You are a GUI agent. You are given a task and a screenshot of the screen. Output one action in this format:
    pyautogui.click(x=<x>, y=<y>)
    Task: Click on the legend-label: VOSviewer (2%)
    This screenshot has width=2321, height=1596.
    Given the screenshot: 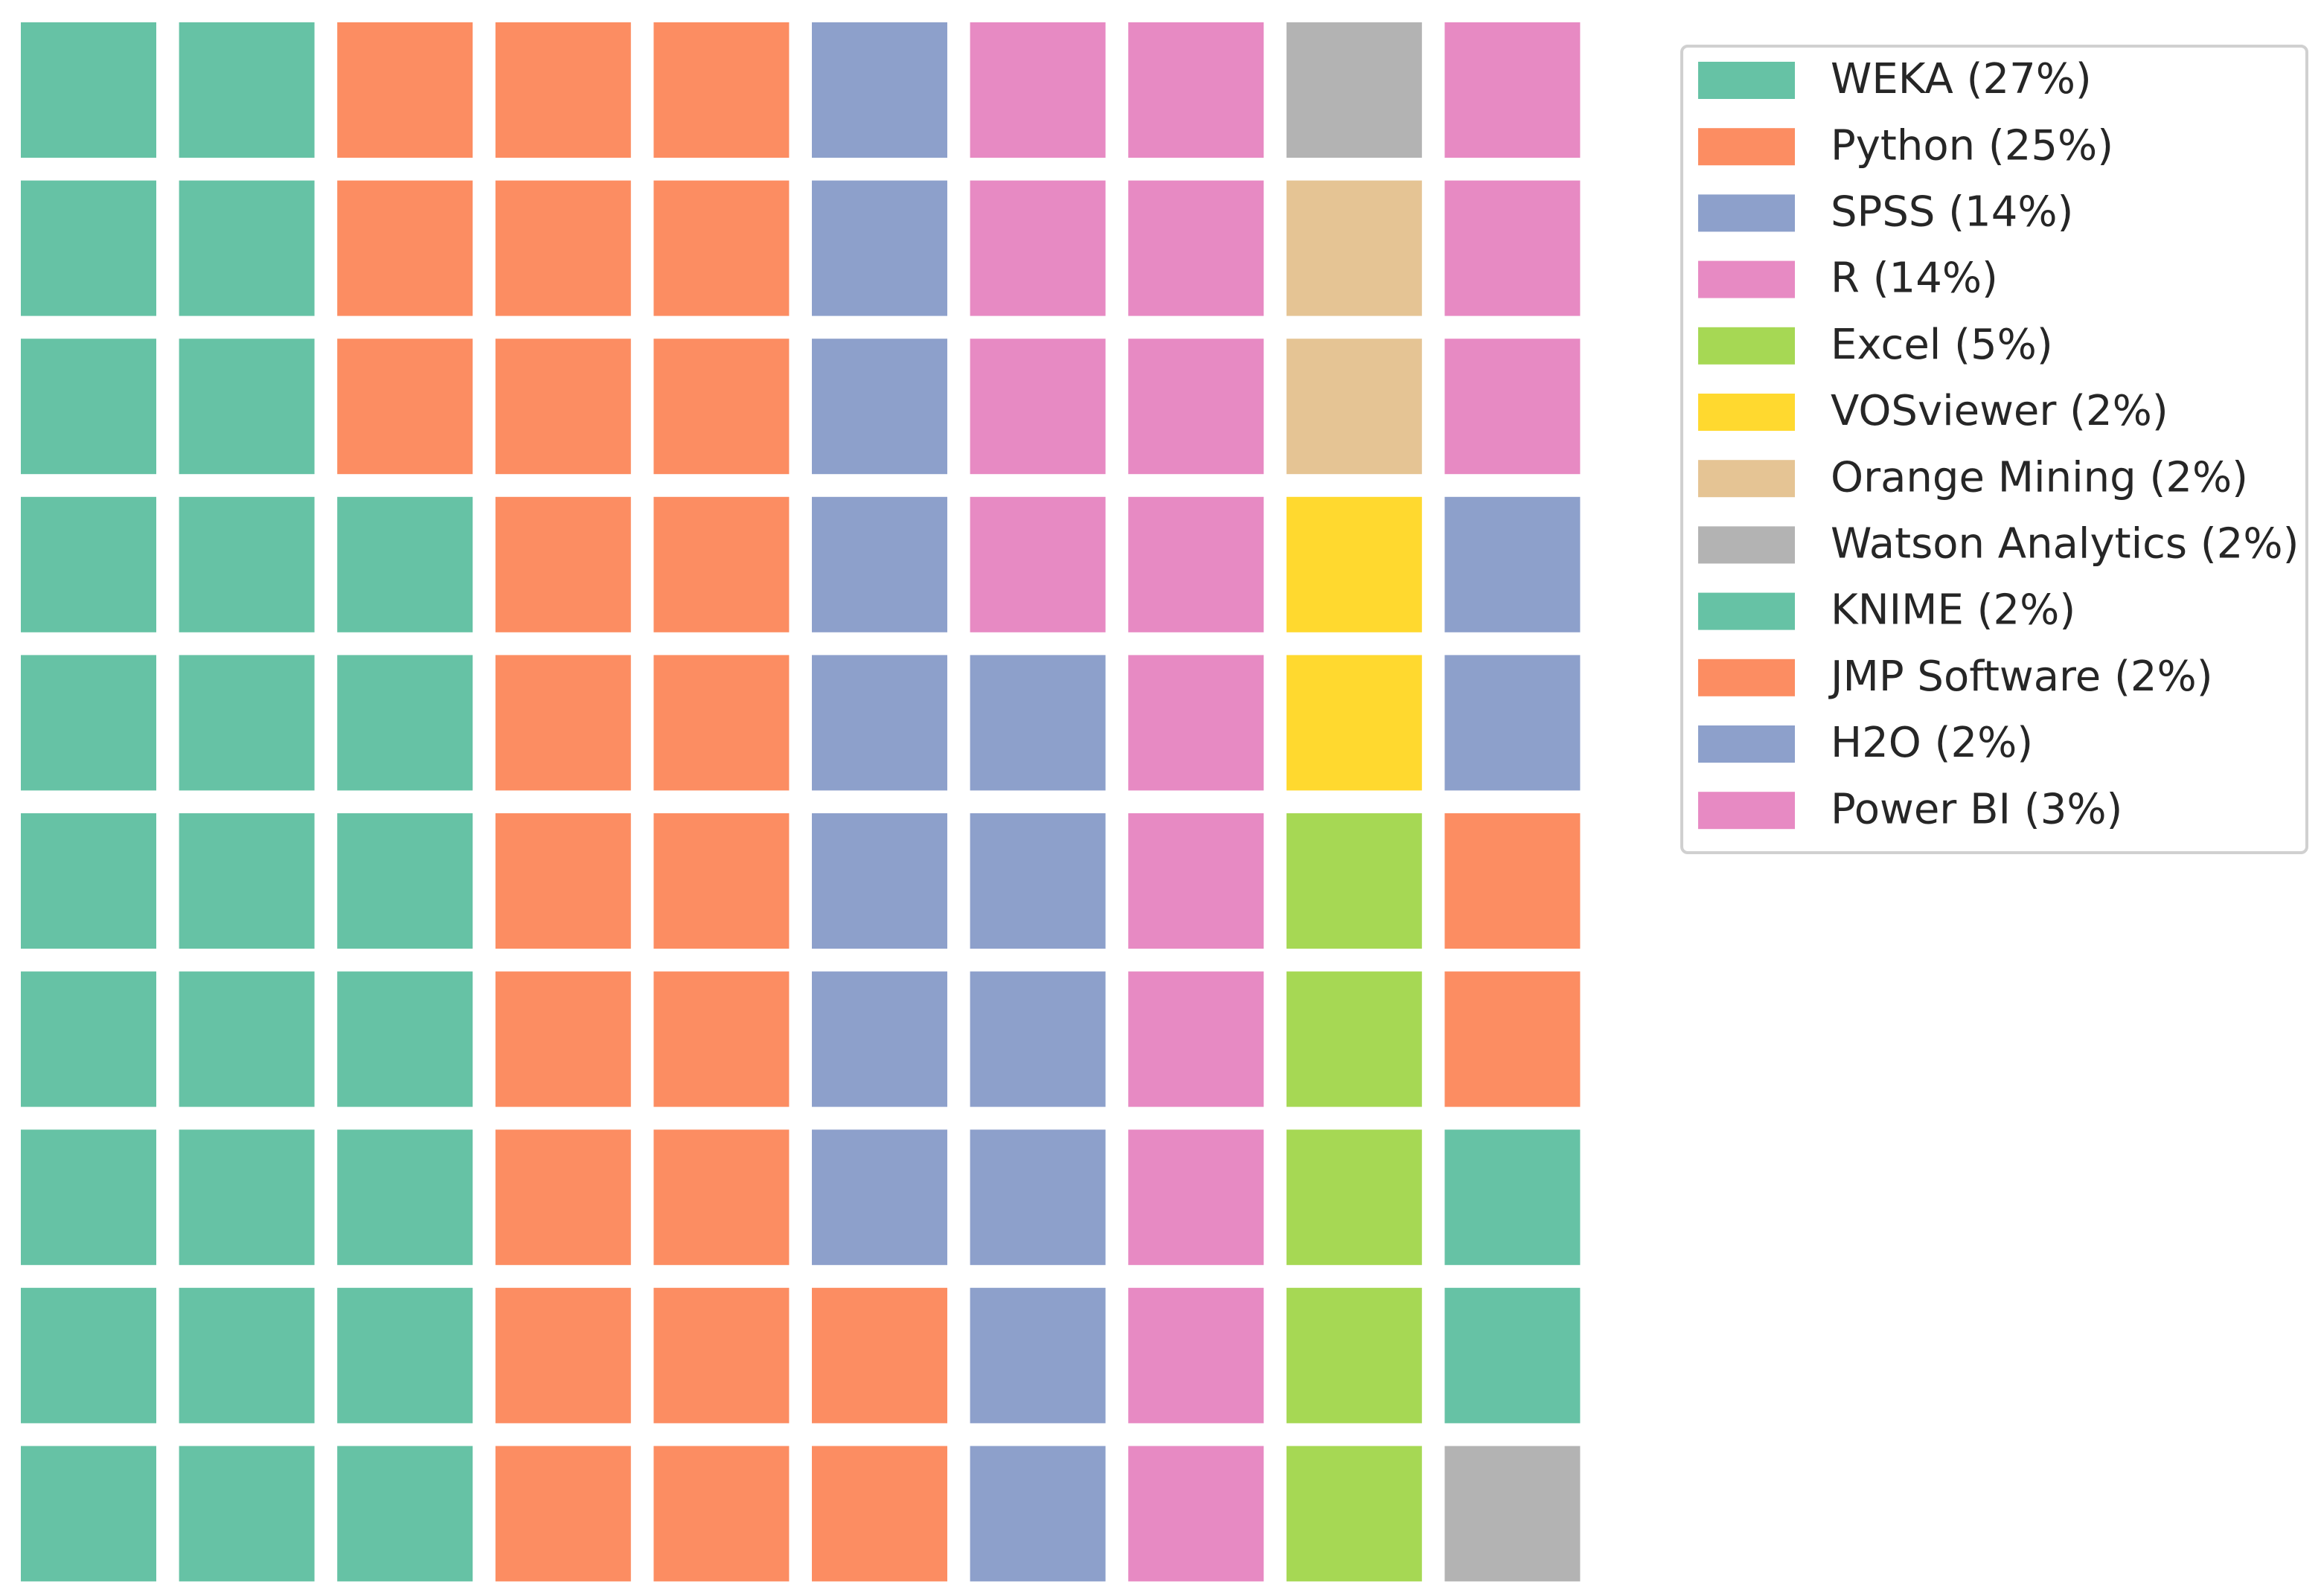 What is the action you would take?
    pyautogui.click(x=1999, y=411)
    